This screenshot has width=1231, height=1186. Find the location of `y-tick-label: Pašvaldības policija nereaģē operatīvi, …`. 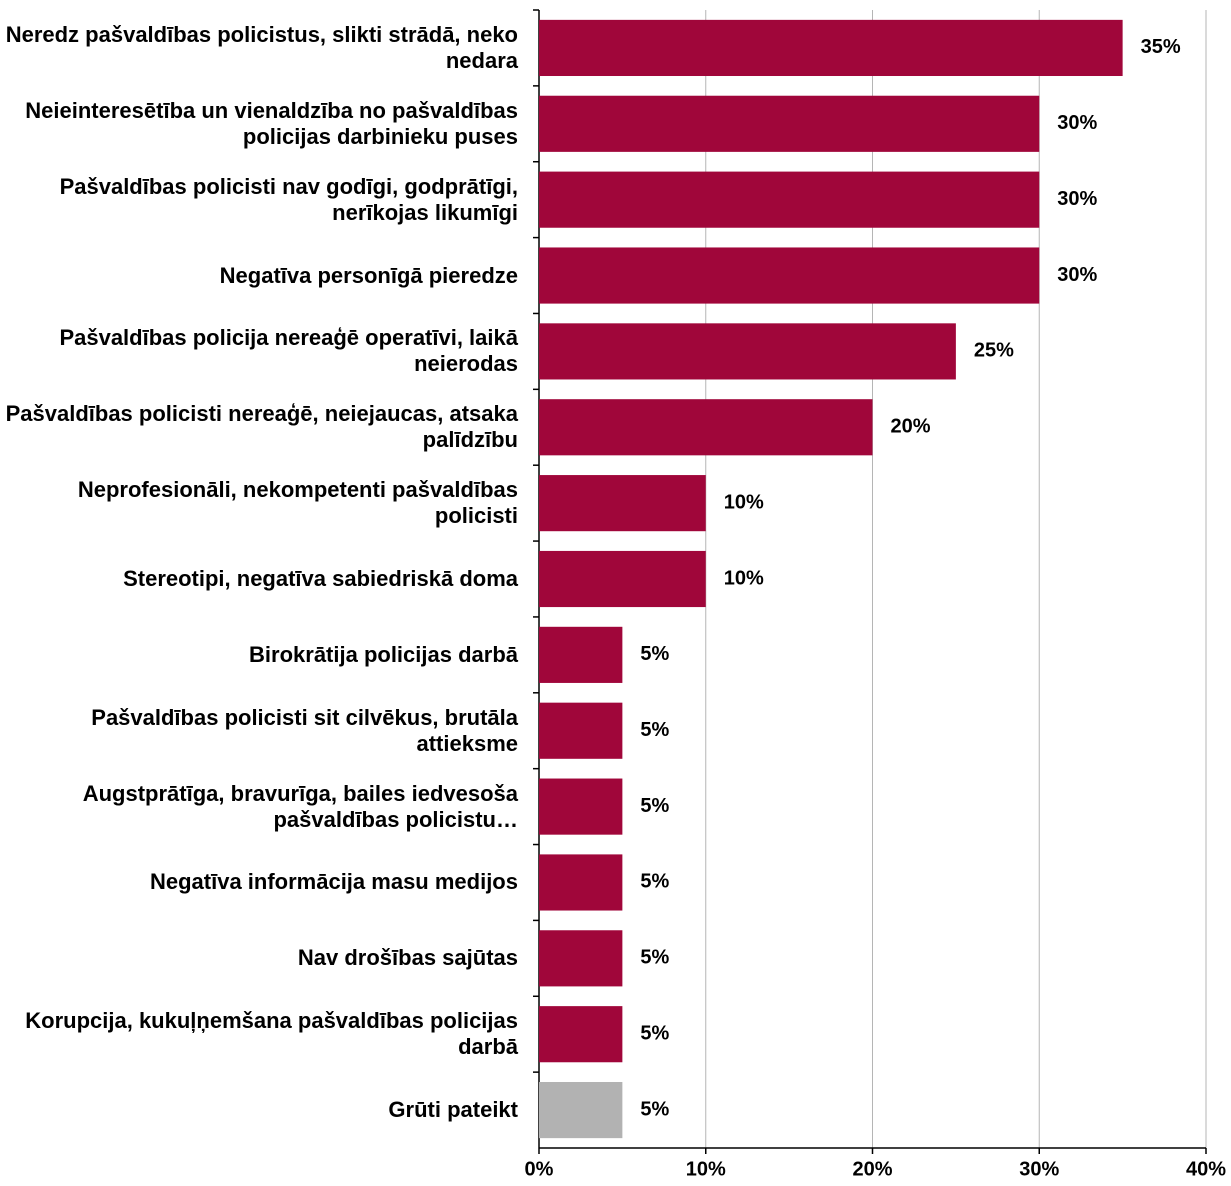

y-tick-label: Pašvaldības policija nereaģē operatīvi, … is located at coordinates (288, 351).